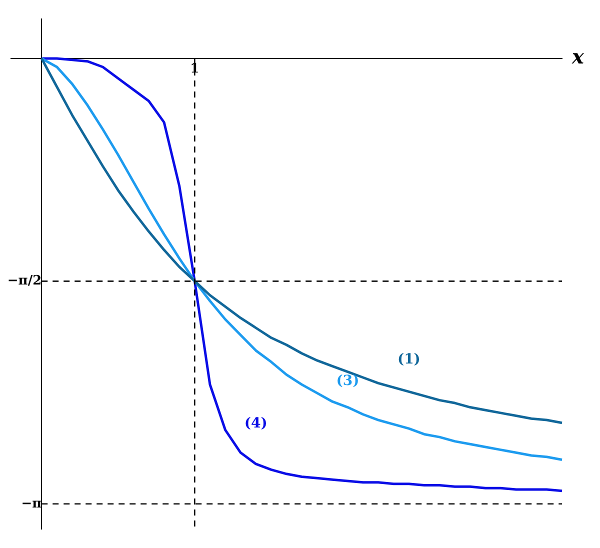  Describe the element at coordinates (348, 380) in the screenshot. I see `series-label: (3)` at that location.